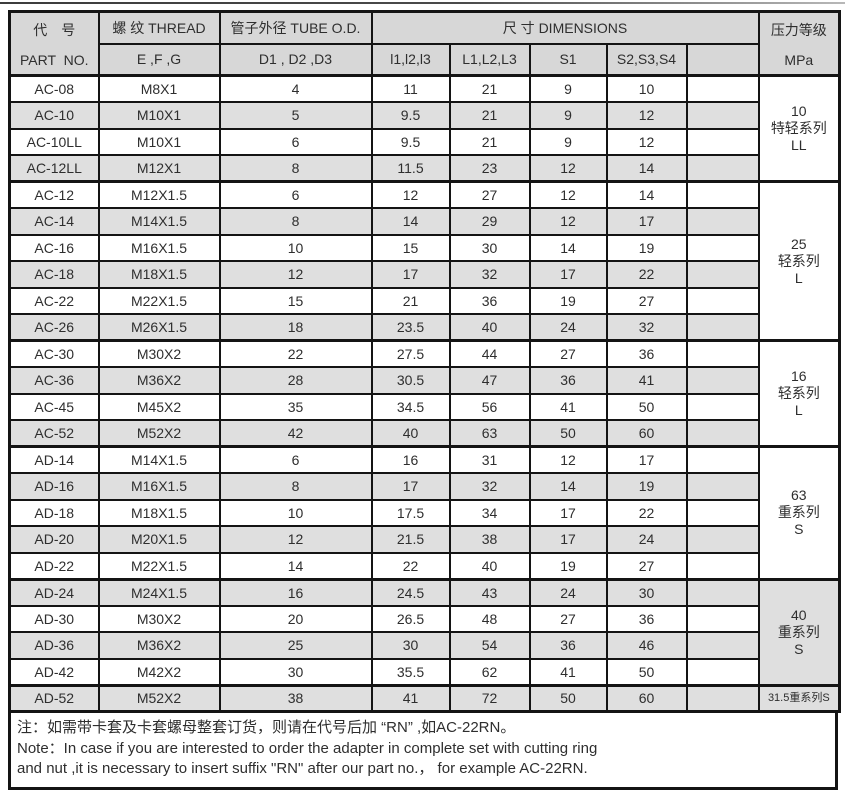  Describe the element at coordinates (568, 88) in the screenshot. I see `s1-cell: 9` at that location.